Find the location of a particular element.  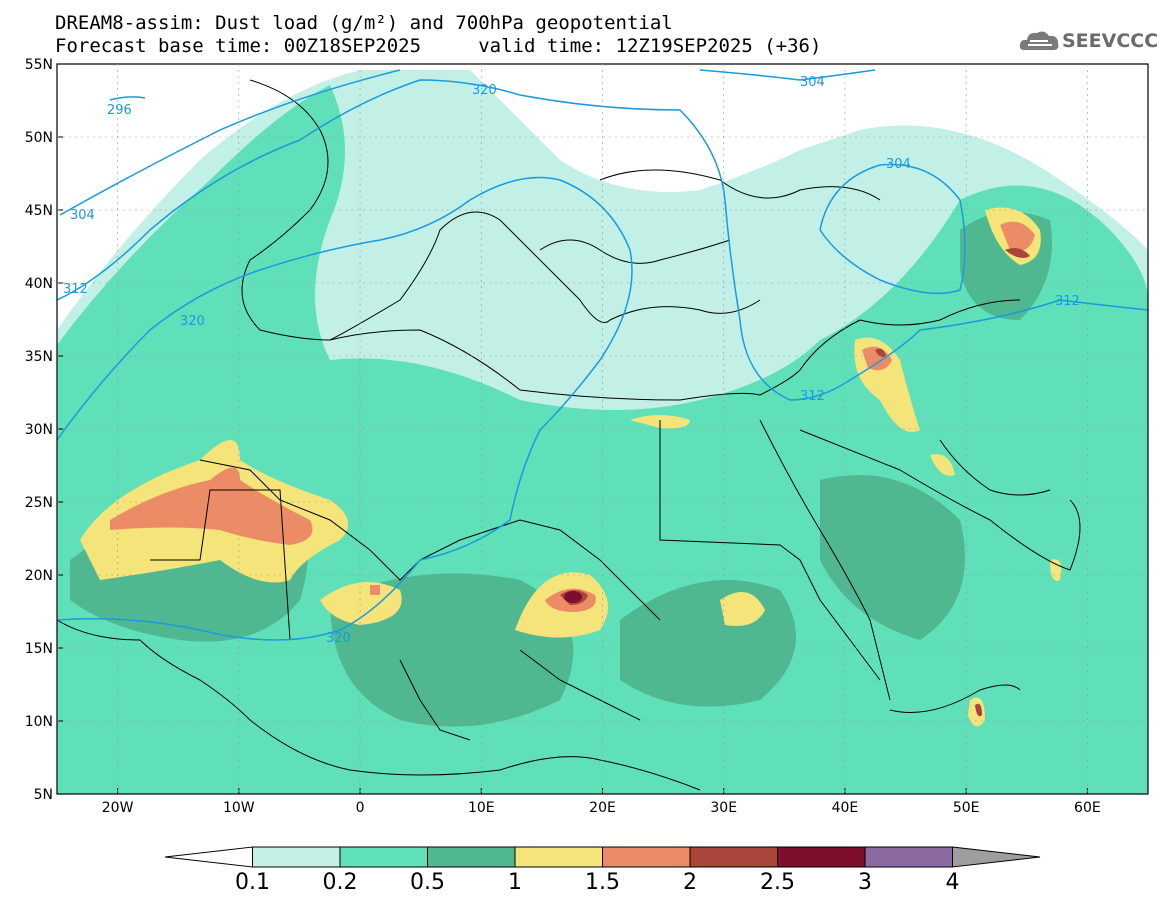

lat-label: 30N is located at coordinates (39, 430).